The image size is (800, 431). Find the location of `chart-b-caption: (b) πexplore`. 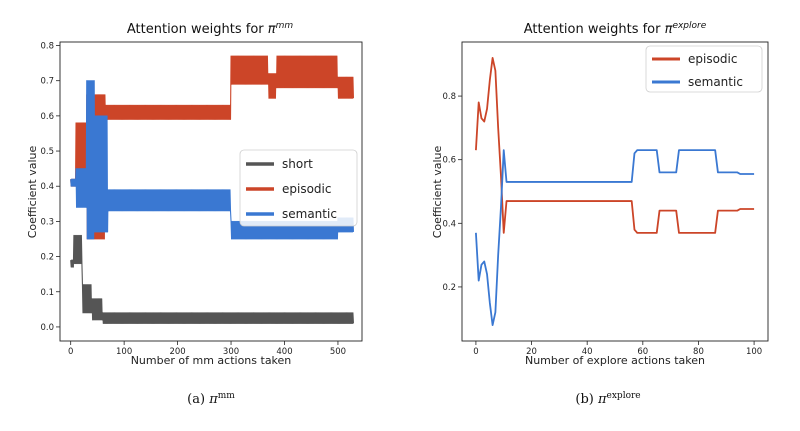

chart-b-caption: (b) πexplore is located at coordinates (607, 399).